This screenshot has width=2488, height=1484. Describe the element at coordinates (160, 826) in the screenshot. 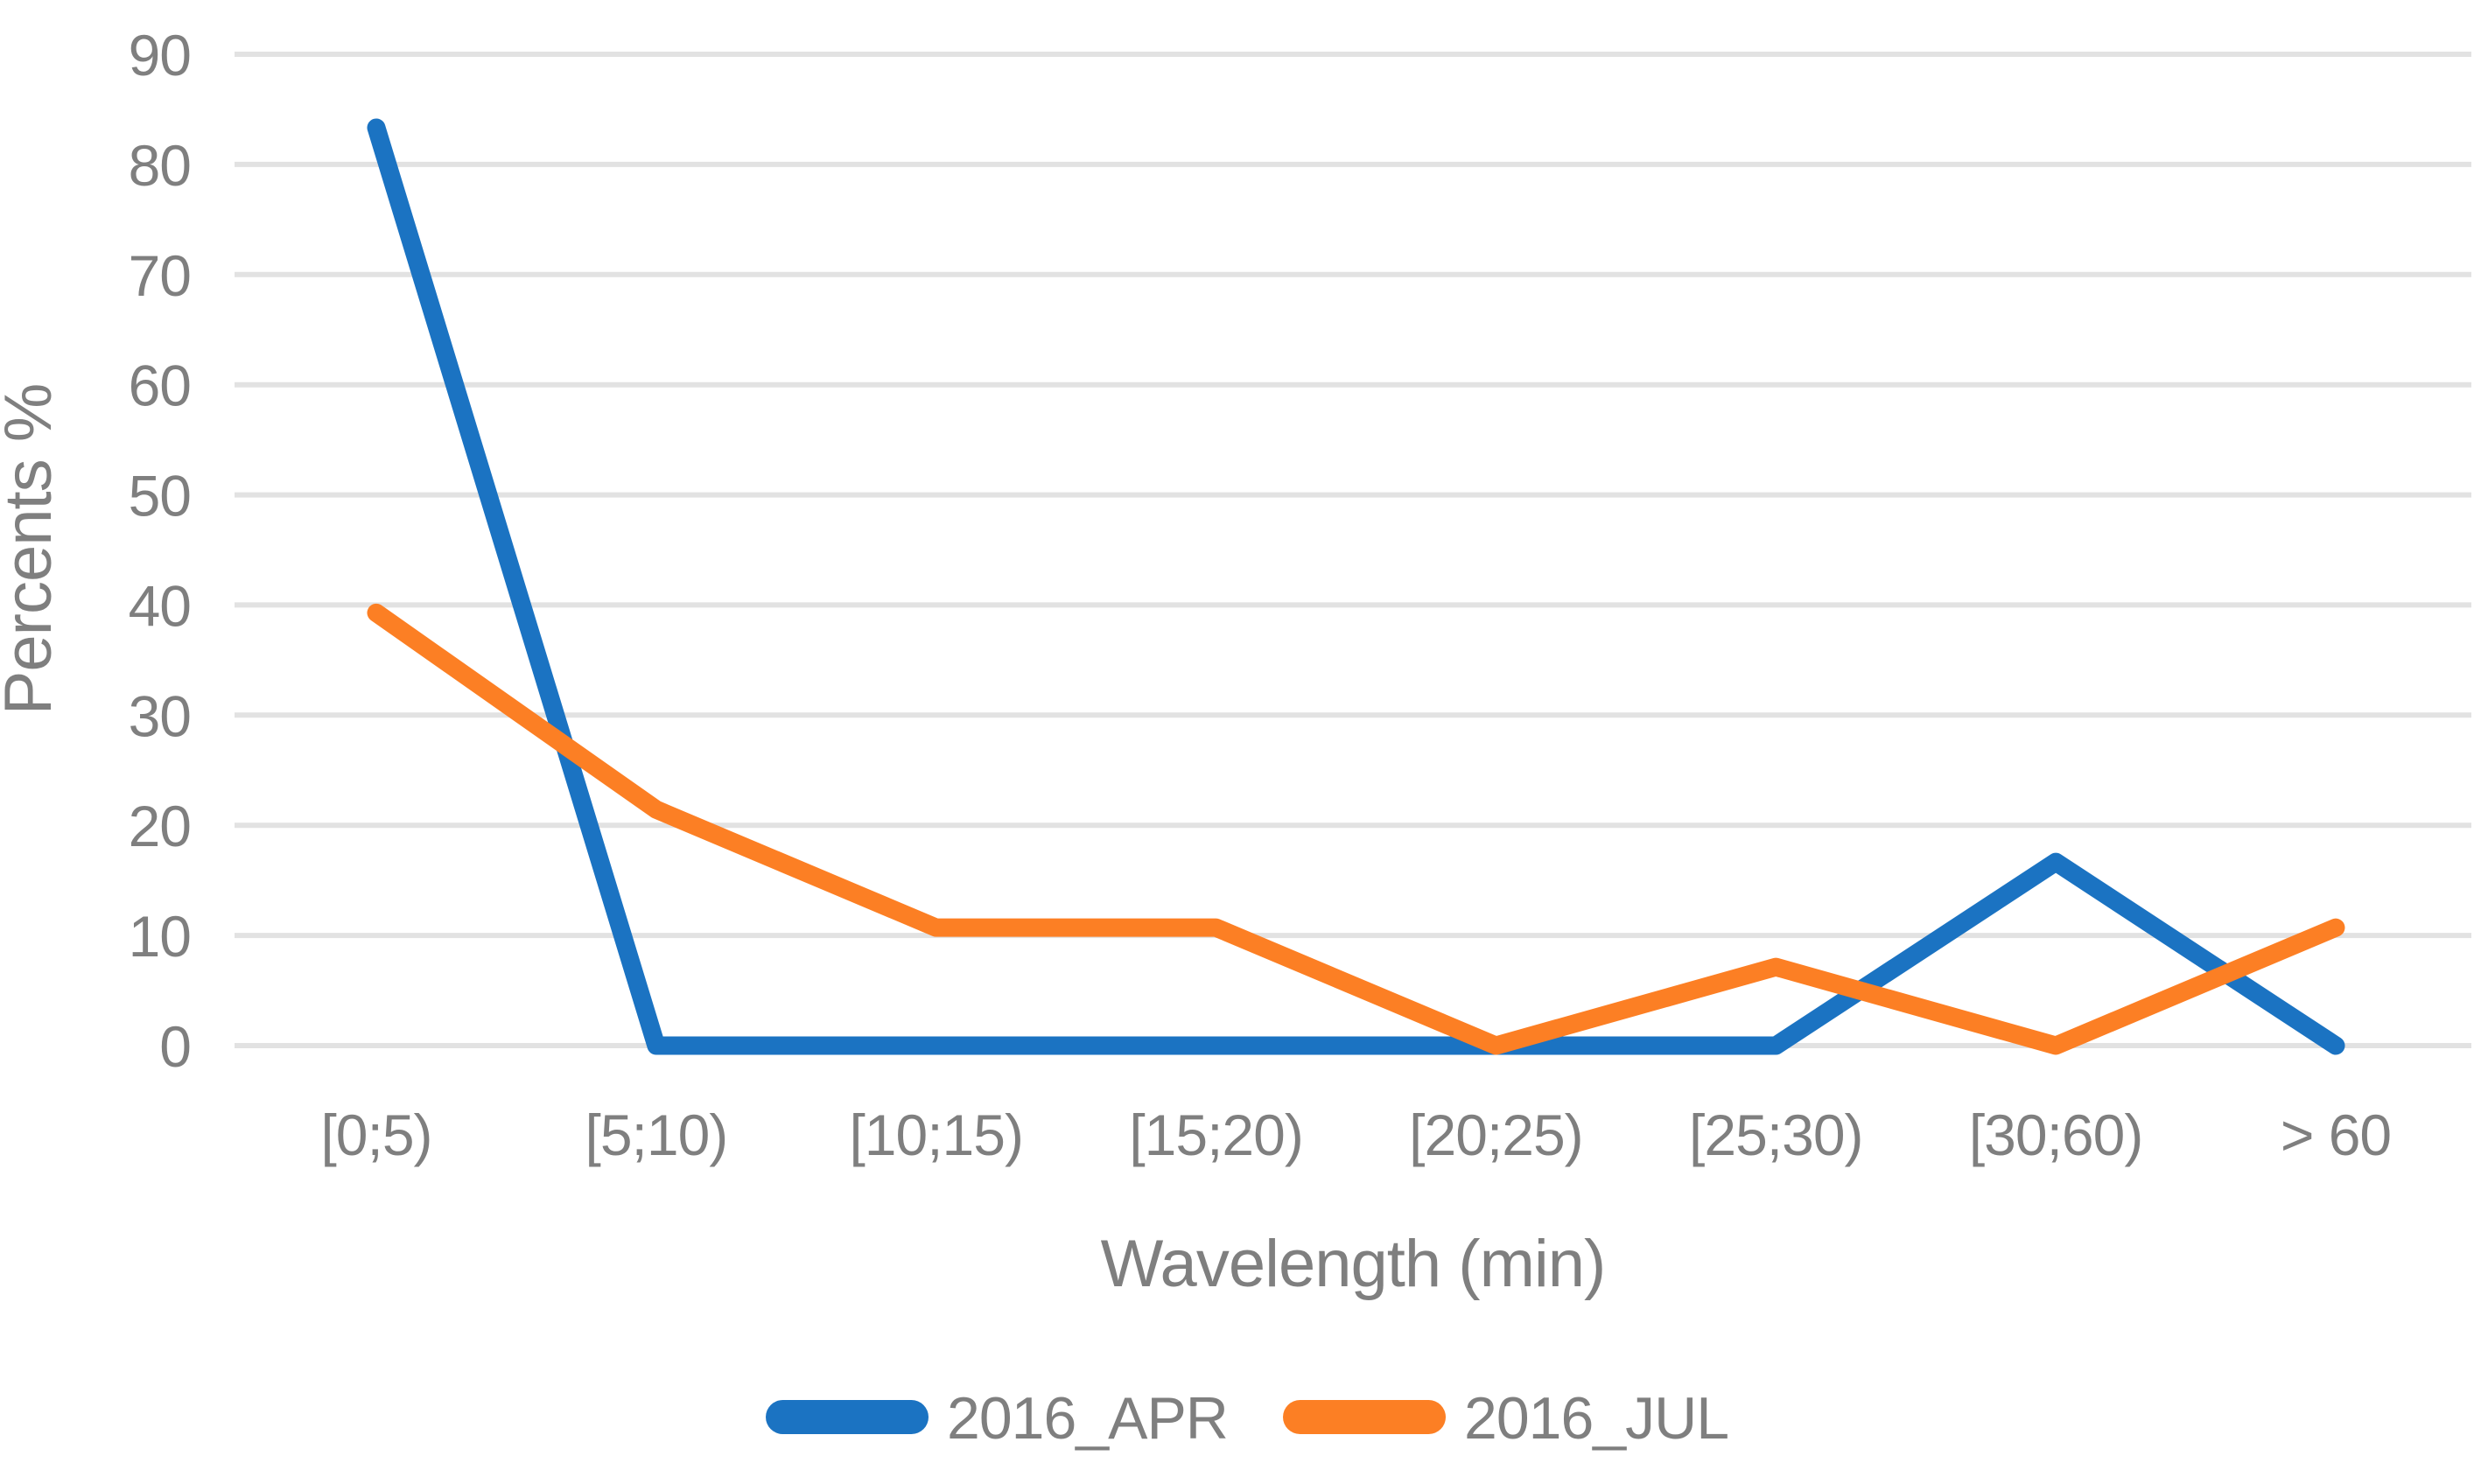

I see `y-tick-20: 20` at that location.